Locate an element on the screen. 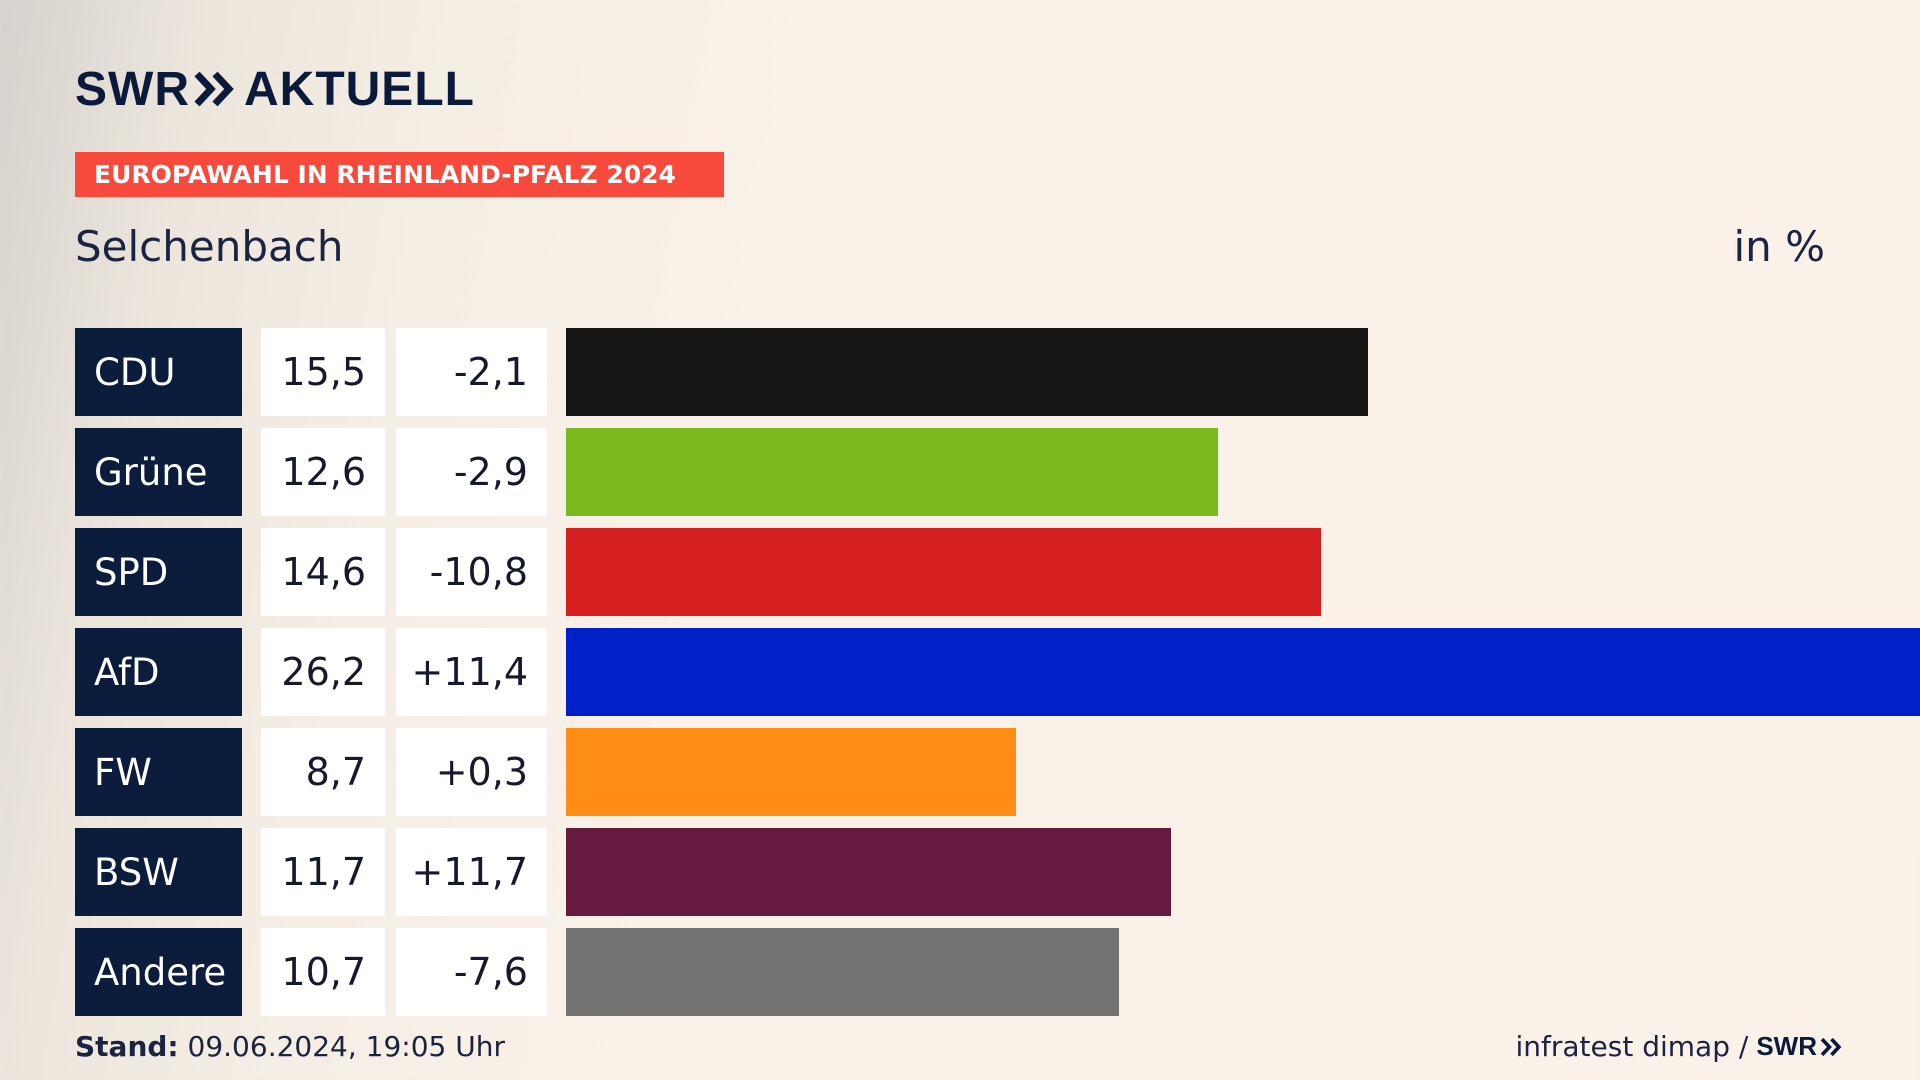 This screenshot has height=1080, width=1920. diff-label: +11,7 is located at coordinates (471, 872).